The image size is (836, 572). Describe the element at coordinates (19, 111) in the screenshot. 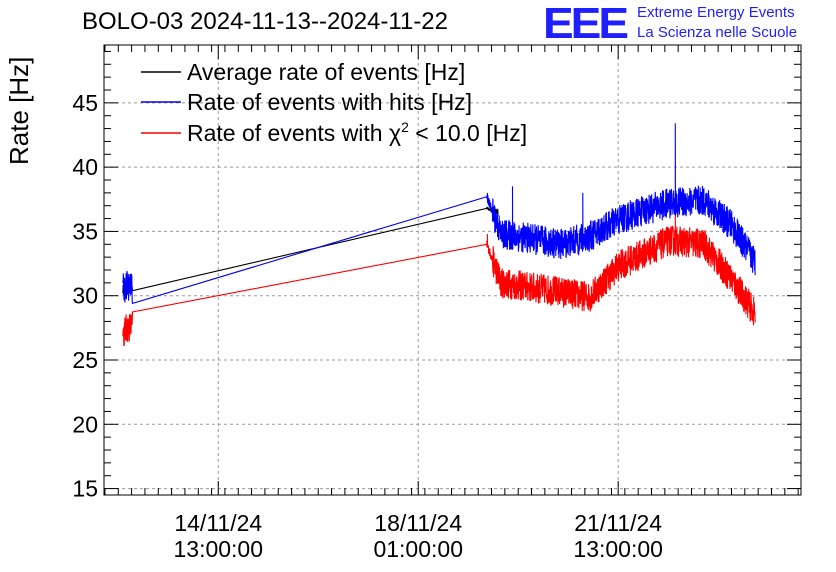

I see `y-axis-label: Rate [Hz]` at that location.